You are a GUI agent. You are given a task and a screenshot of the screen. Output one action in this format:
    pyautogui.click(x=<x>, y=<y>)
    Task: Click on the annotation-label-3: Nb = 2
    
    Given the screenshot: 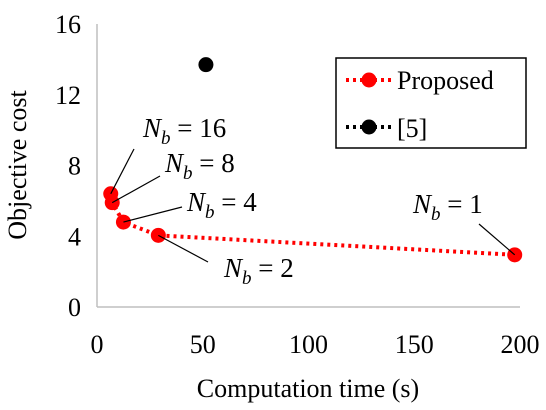 What is the action you would take?
    pyautogui.click(x=258, y=271)
    